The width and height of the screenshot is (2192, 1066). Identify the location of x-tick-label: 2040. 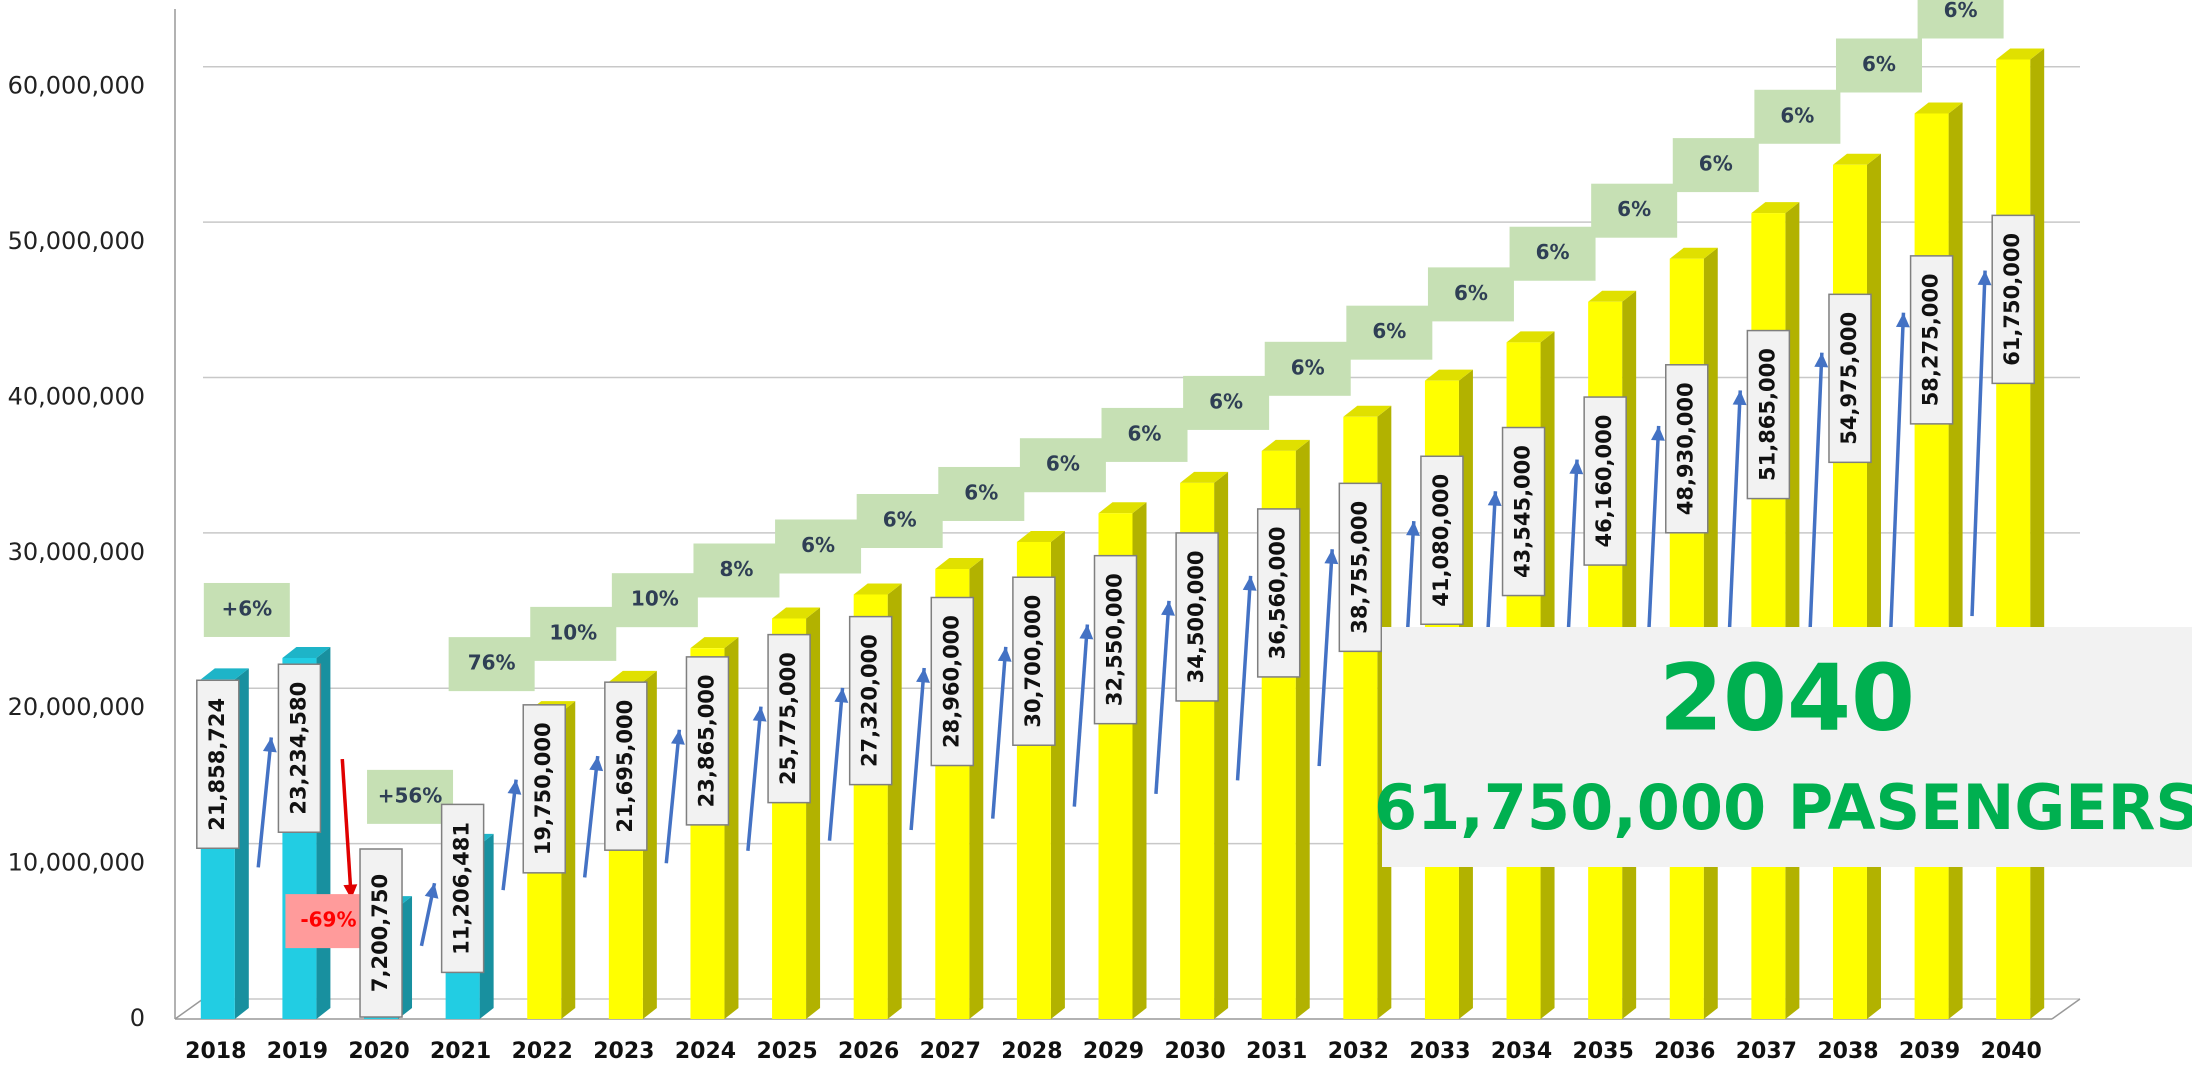
(2011, 1051).